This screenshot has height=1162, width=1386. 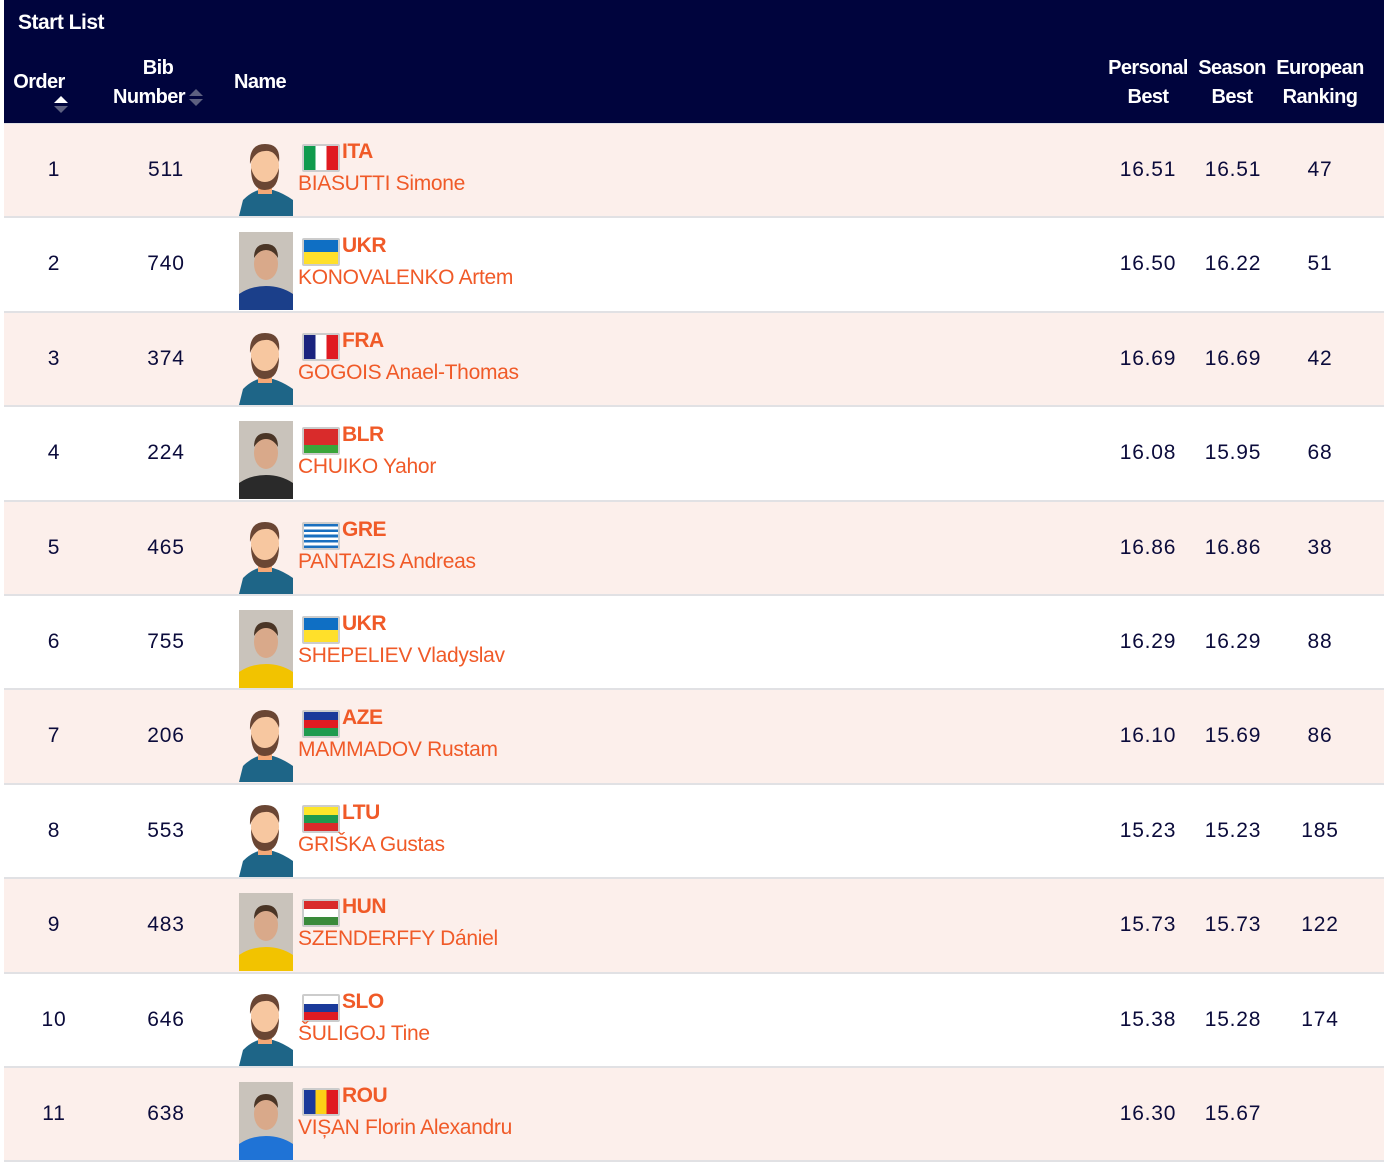 What do you see at coordinates (408, 372) in the screenshot?
I see `athlete-name-link: GOGOIS Anael-Thomas` at bounding box center [408, 372].